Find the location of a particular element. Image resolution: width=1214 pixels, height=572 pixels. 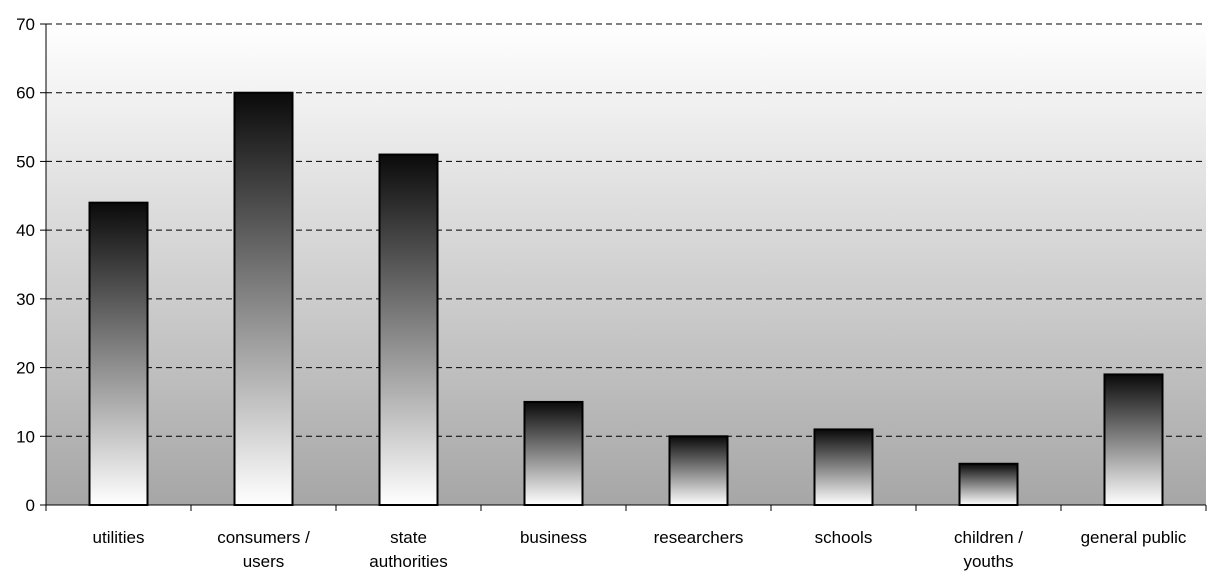

x-tick-label: state is located at coordinates (408, 537).